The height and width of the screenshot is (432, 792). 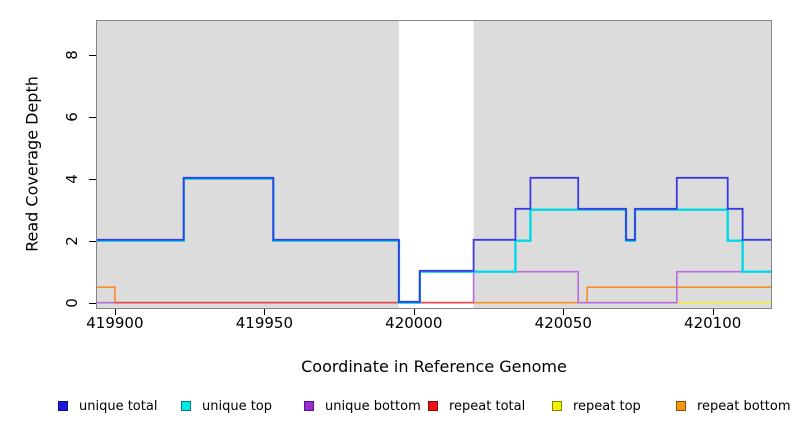 What do you see at coordinates (72, 240) in the screenshot?
I see `y-tick-label: 2` at bounding box center [72, 240].